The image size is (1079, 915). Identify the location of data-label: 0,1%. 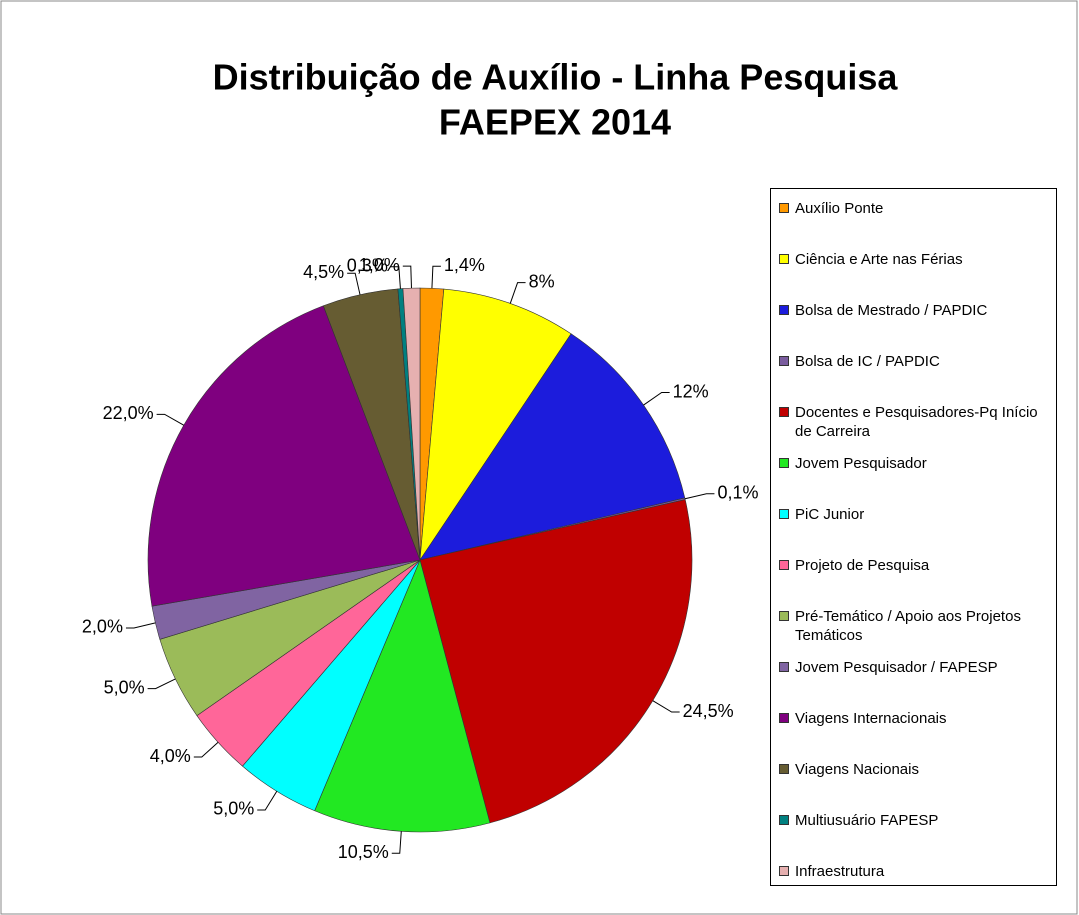
(737, 493).